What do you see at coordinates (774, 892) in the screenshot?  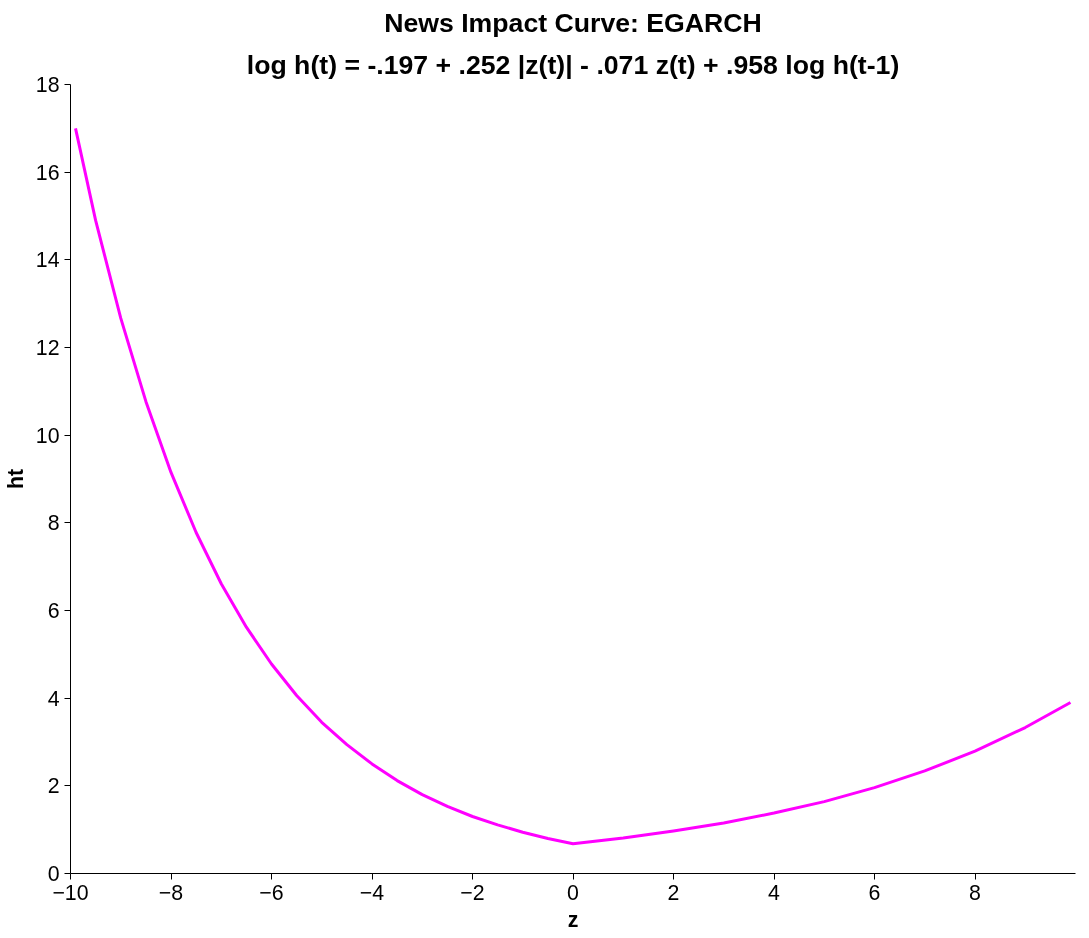 I see `x-tick-label: 4` at bounding box center [774, 892].